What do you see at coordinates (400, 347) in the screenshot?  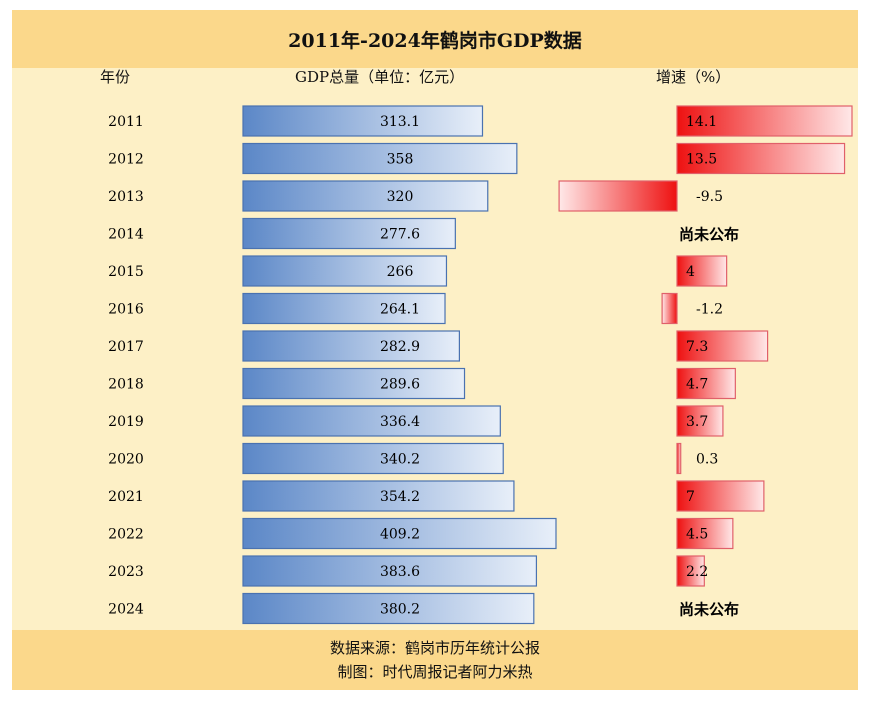 I see `gdp-value-label: 282.9` at bounding box center [400, 347].